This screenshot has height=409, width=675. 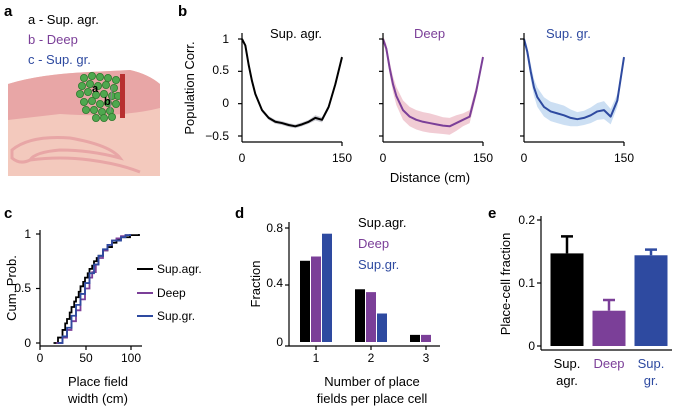 I want to click on hippocampus-outline, so click(x=67, y=150).